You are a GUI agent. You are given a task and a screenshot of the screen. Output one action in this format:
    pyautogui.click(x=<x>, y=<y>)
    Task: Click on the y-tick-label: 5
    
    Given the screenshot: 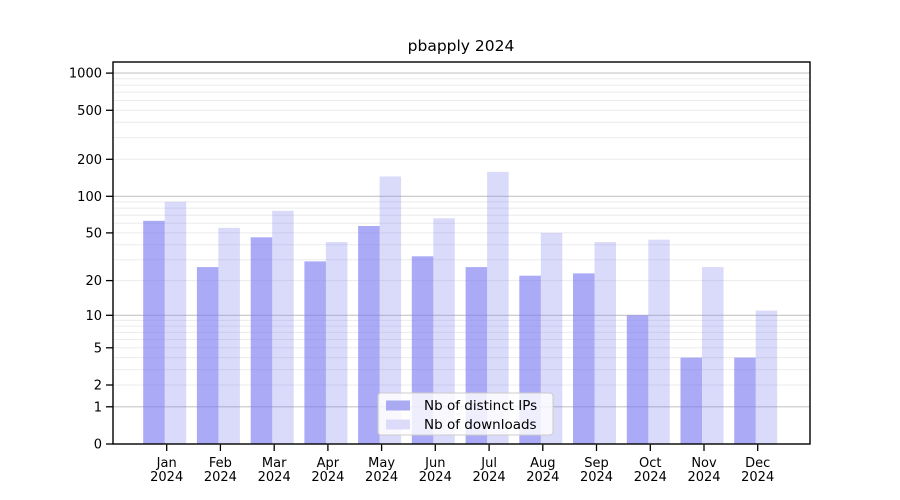 What is the action you would take?
    pyautogui.click(x=98, y=348)
    